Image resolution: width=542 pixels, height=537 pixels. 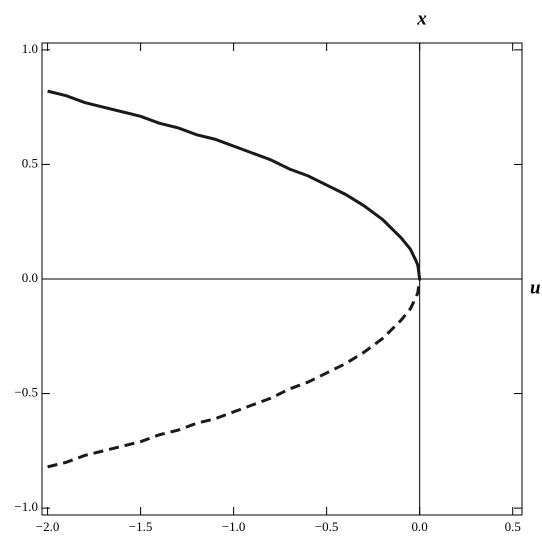 What do you see at coordinates (30, 162) in the screenshot?
I see `y-tick-label: 0.5` at bounding box center [30, 162].